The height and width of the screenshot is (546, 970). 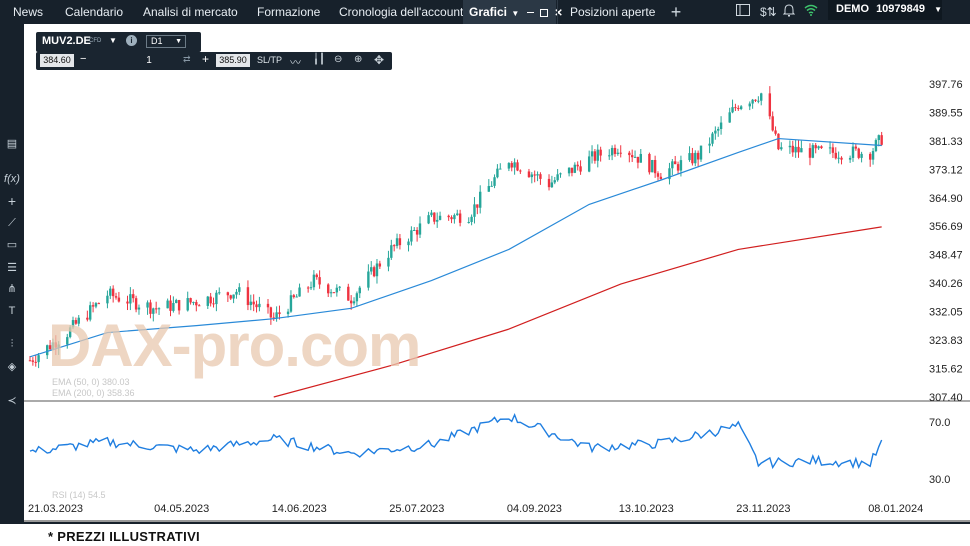 I want to click on bell-icon, so click(x=789, y=12).